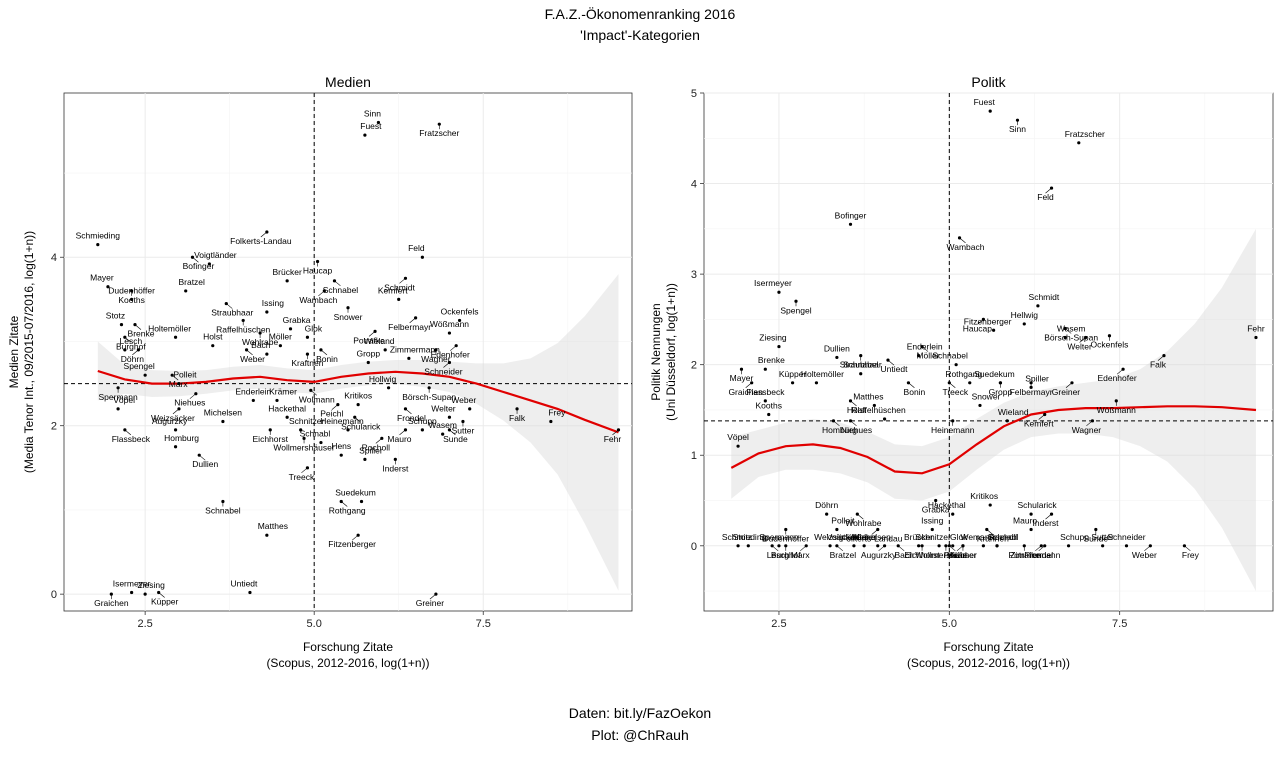 This screenshot has width=1280, height=768. Describe the element at coordinates (191, 282) in the screenshot. I see `point-label: Bratzel` at that location.